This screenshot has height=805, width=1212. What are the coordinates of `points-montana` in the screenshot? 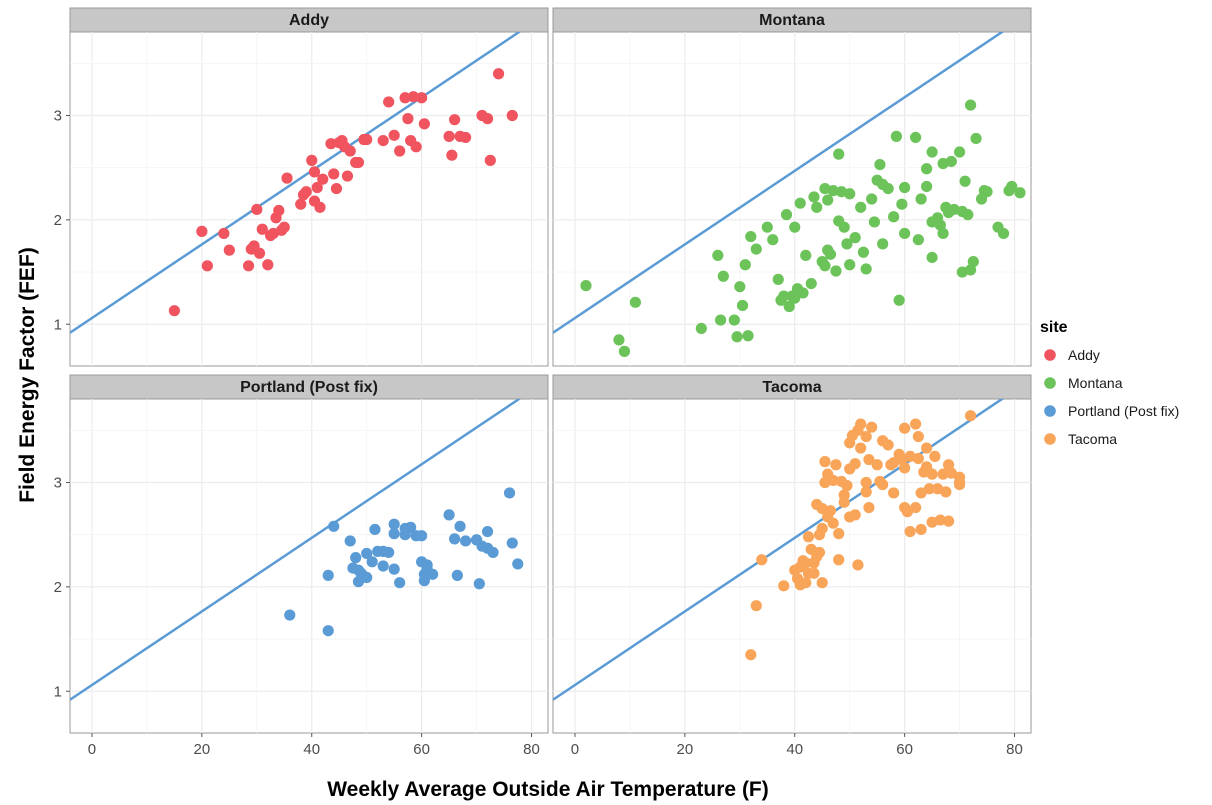 It's located at (803, 228).